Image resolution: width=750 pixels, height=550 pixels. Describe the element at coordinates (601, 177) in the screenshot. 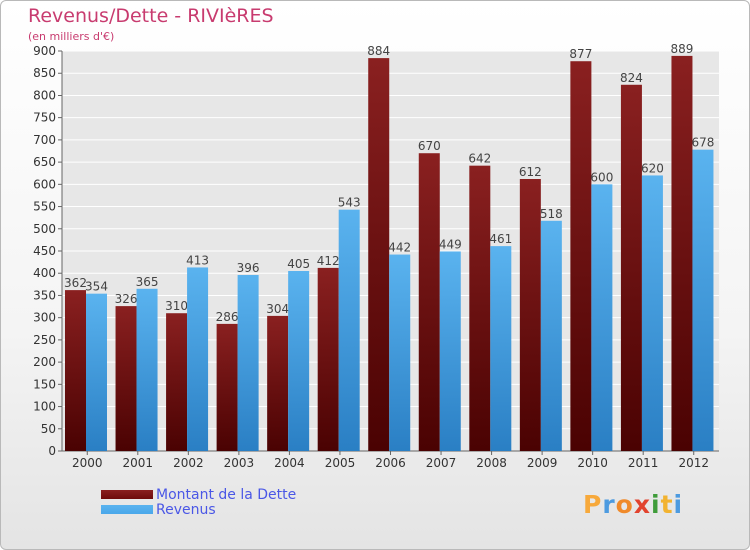

I see `data-label-revenus: 600` at that location.